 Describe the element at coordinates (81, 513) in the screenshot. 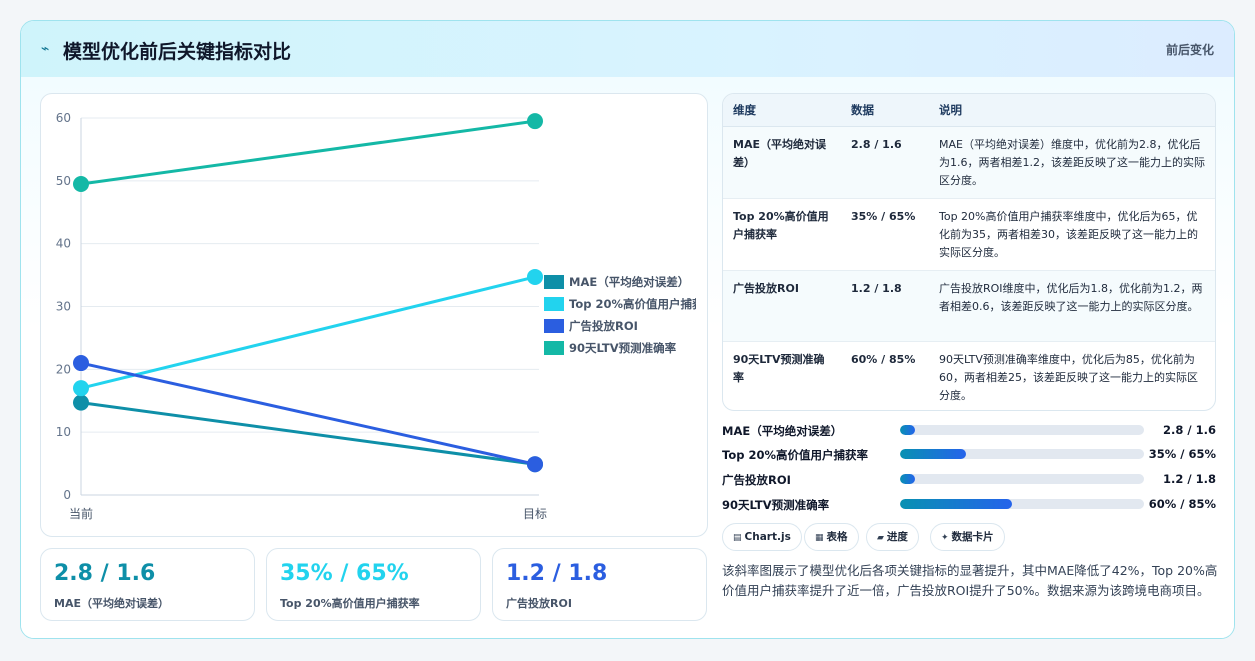

I see `x-tick-label: 当前` at that location.